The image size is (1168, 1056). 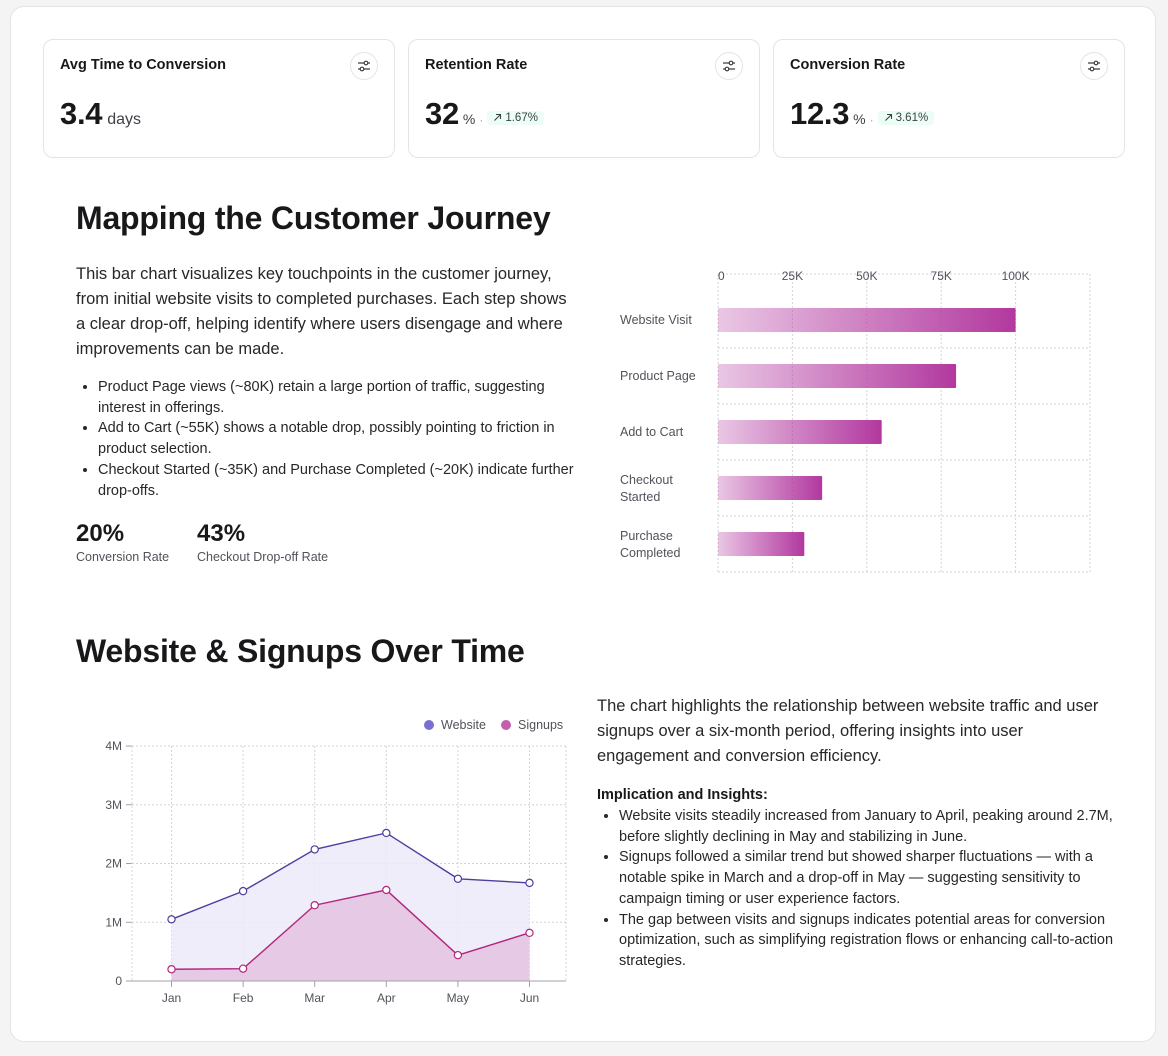 What do you see at coordinates (219, 98) in the screenshot?
I see `kpi-card-avg-time: Avg Time to Conversion 3.4 days` at bounding box center [219, 98].